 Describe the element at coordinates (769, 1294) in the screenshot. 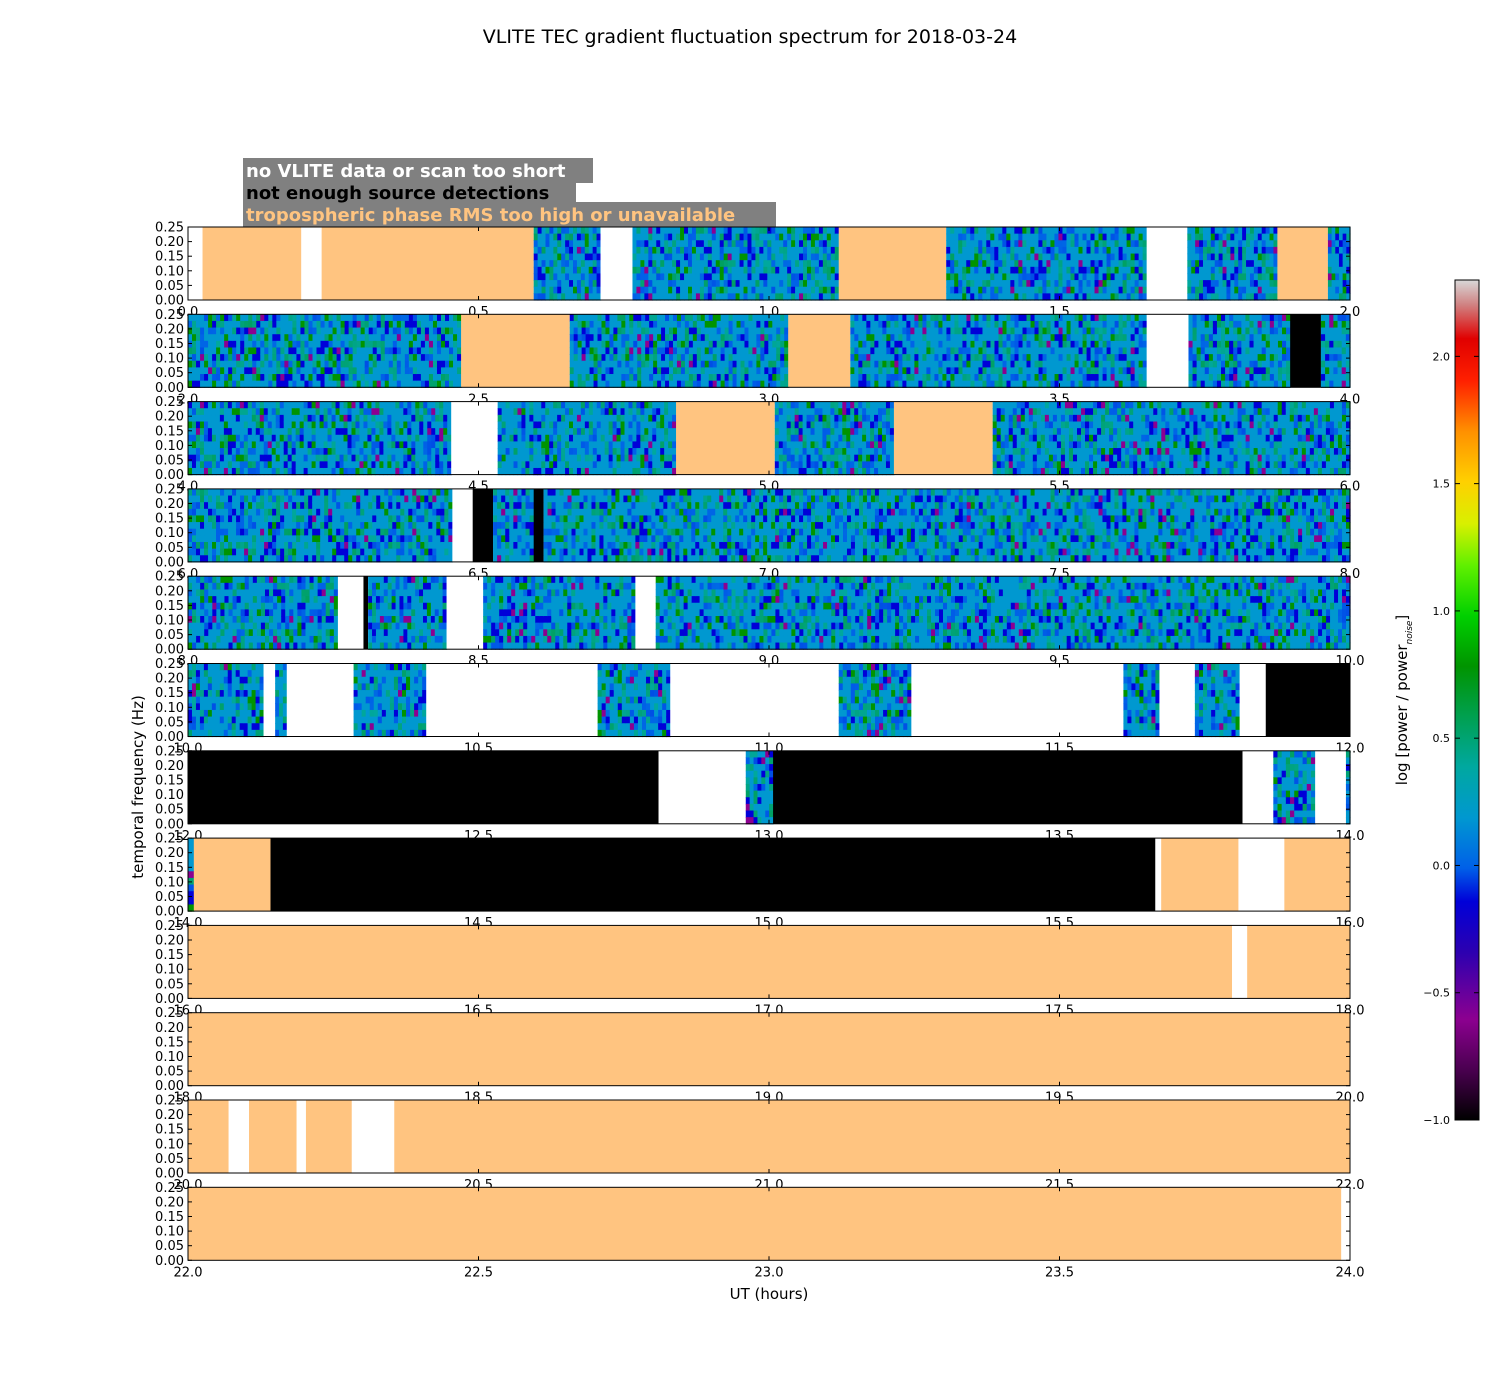

I see `x-axis-label: UT (hours)` at that location.